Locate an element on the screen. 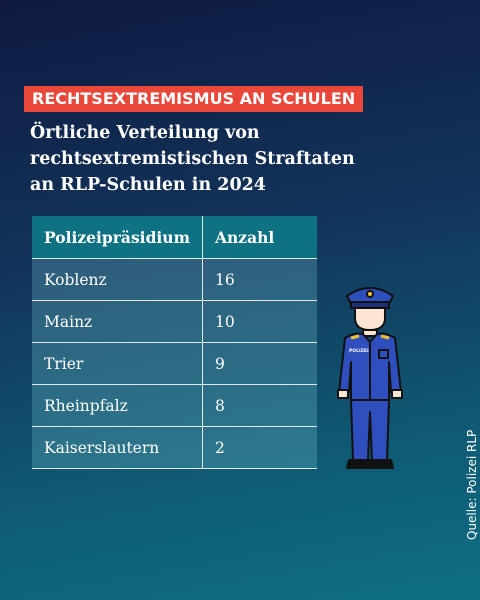 The height and width of the screenshot is (600, 480). count-cell: 9 is located at coordinates (259, 363).